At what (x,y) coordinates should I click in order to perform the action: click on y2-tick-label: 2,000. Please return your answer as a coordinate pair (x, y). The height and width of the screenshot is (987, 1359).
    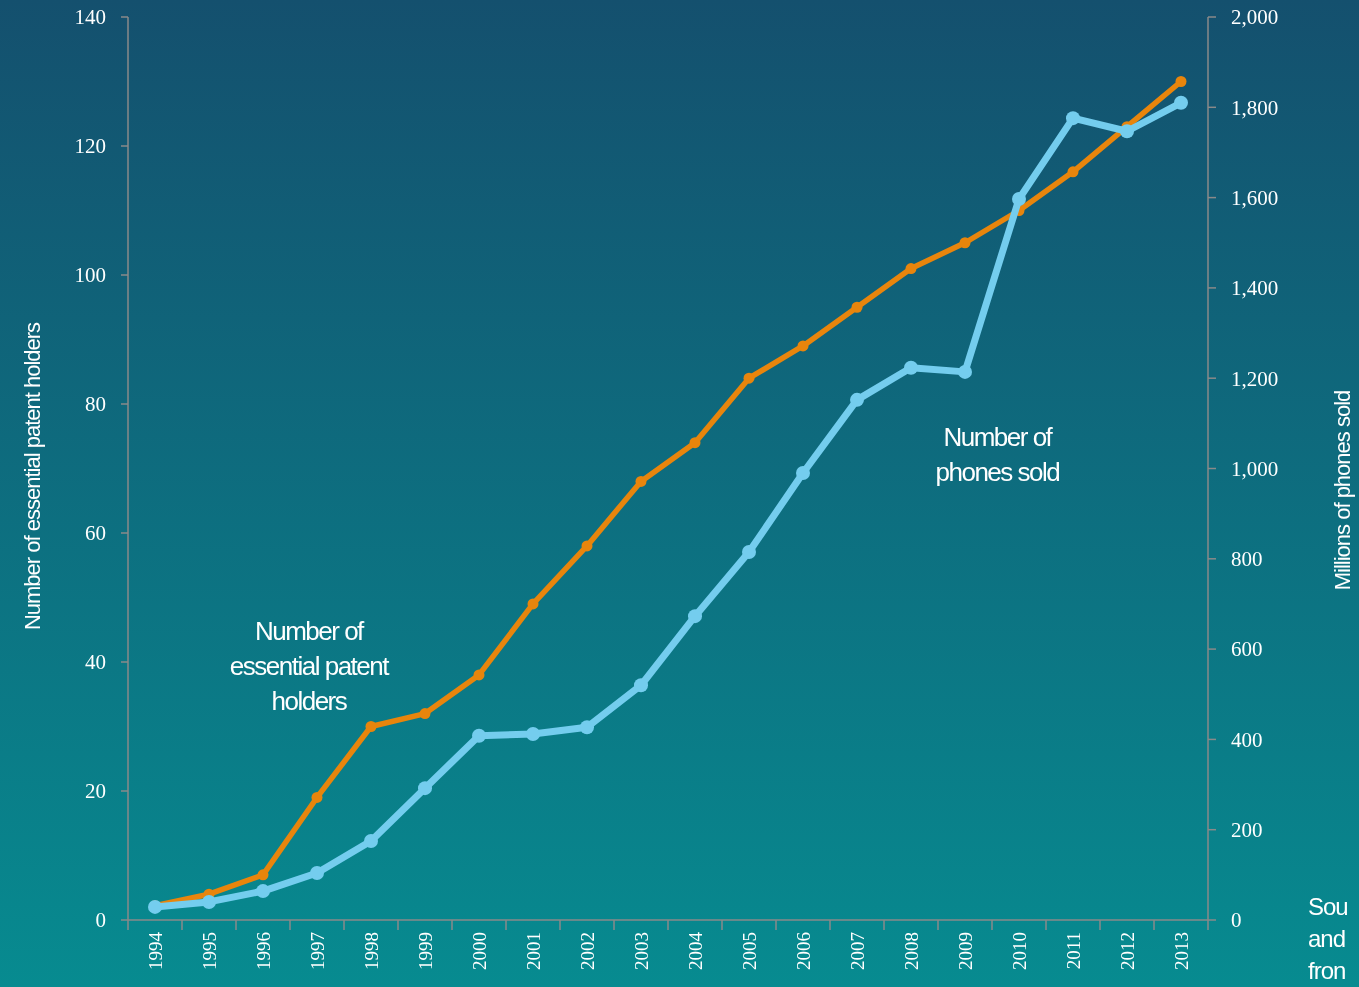
    Looking at the image, I should click on (1255, 17).